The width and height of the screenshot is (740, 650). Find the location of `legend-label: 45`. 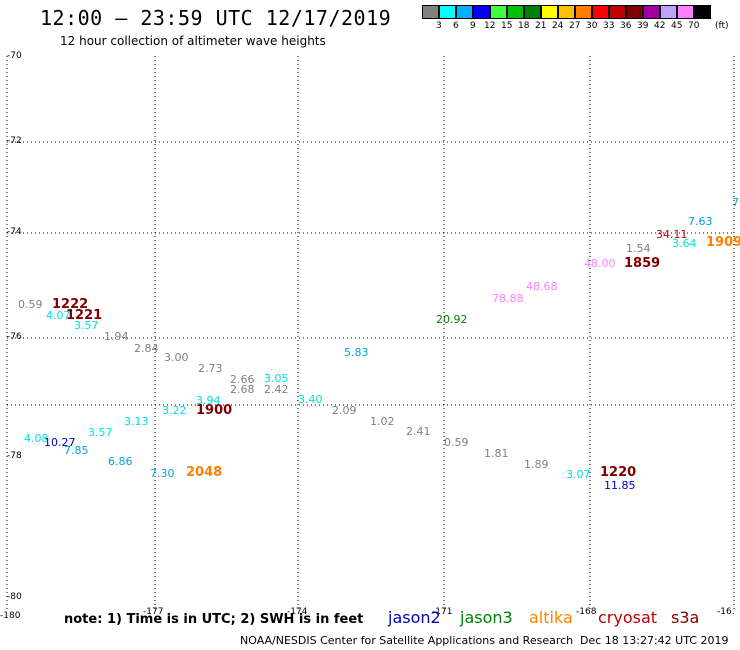

legend-label: 45 is located at coordinates (677, 26).